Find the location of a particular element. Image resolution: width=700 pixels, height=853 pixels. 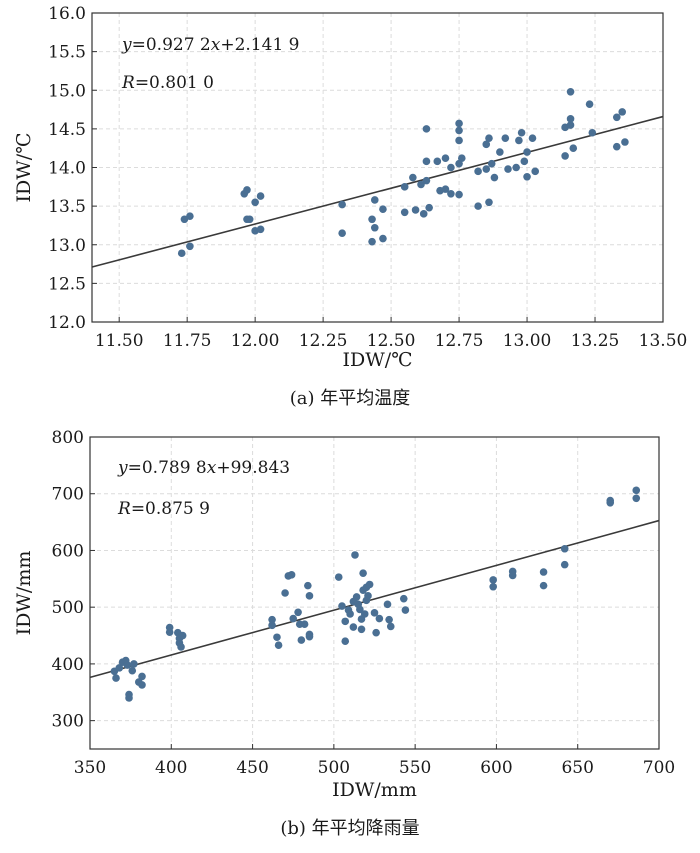

chart0-annotation-line: y=0.927 2x+2.141 9 is located at coordinates (210, 45).